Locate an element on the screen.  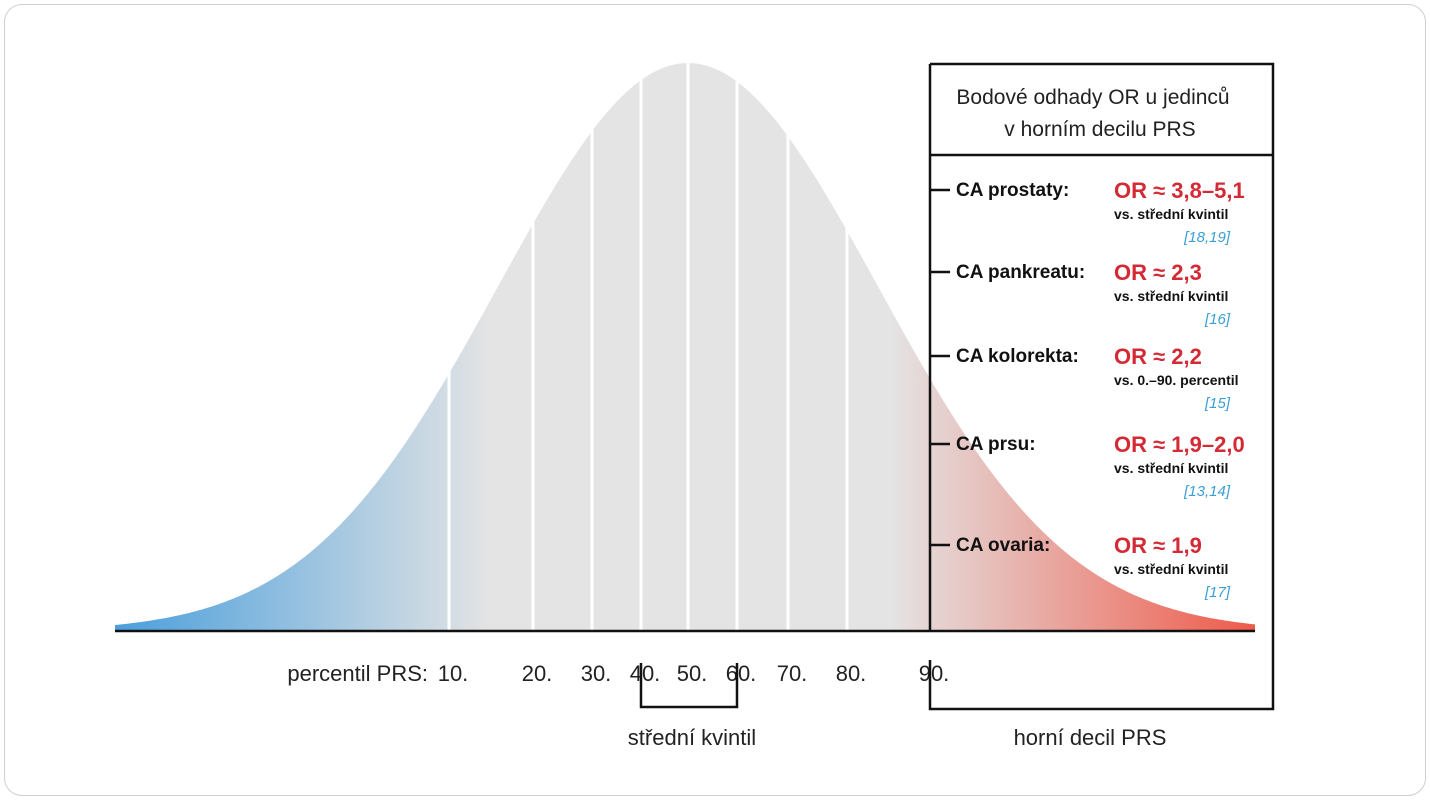
tick-label-40: 40. is located at coordinates (645, 673).